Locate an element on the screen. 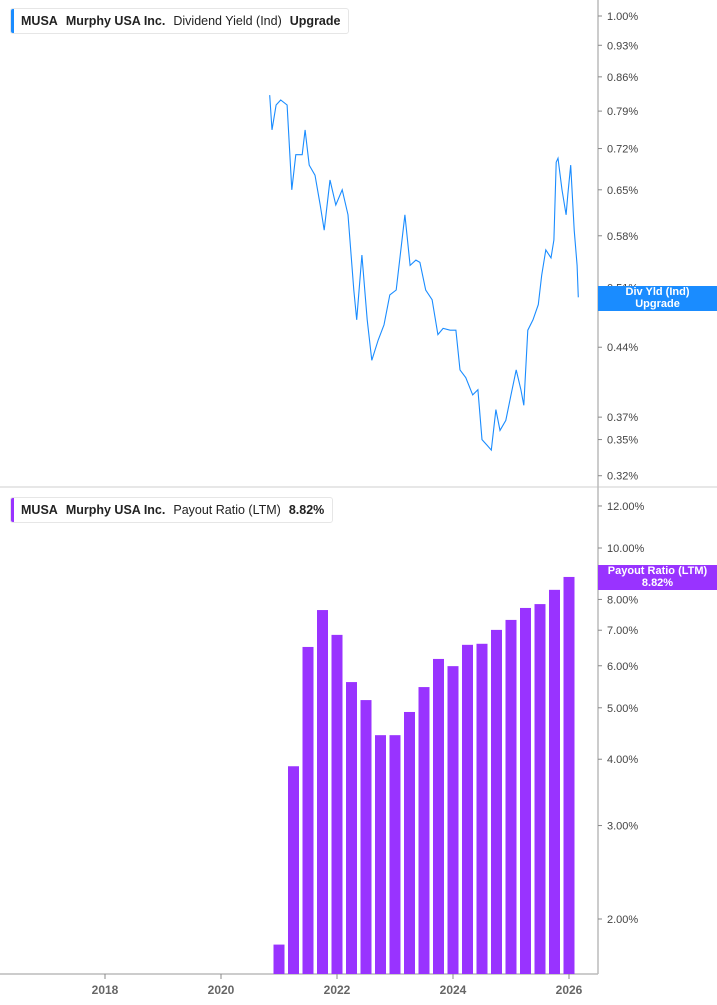  y-tick-label: 0.72% is located at coordinates (622, 150).